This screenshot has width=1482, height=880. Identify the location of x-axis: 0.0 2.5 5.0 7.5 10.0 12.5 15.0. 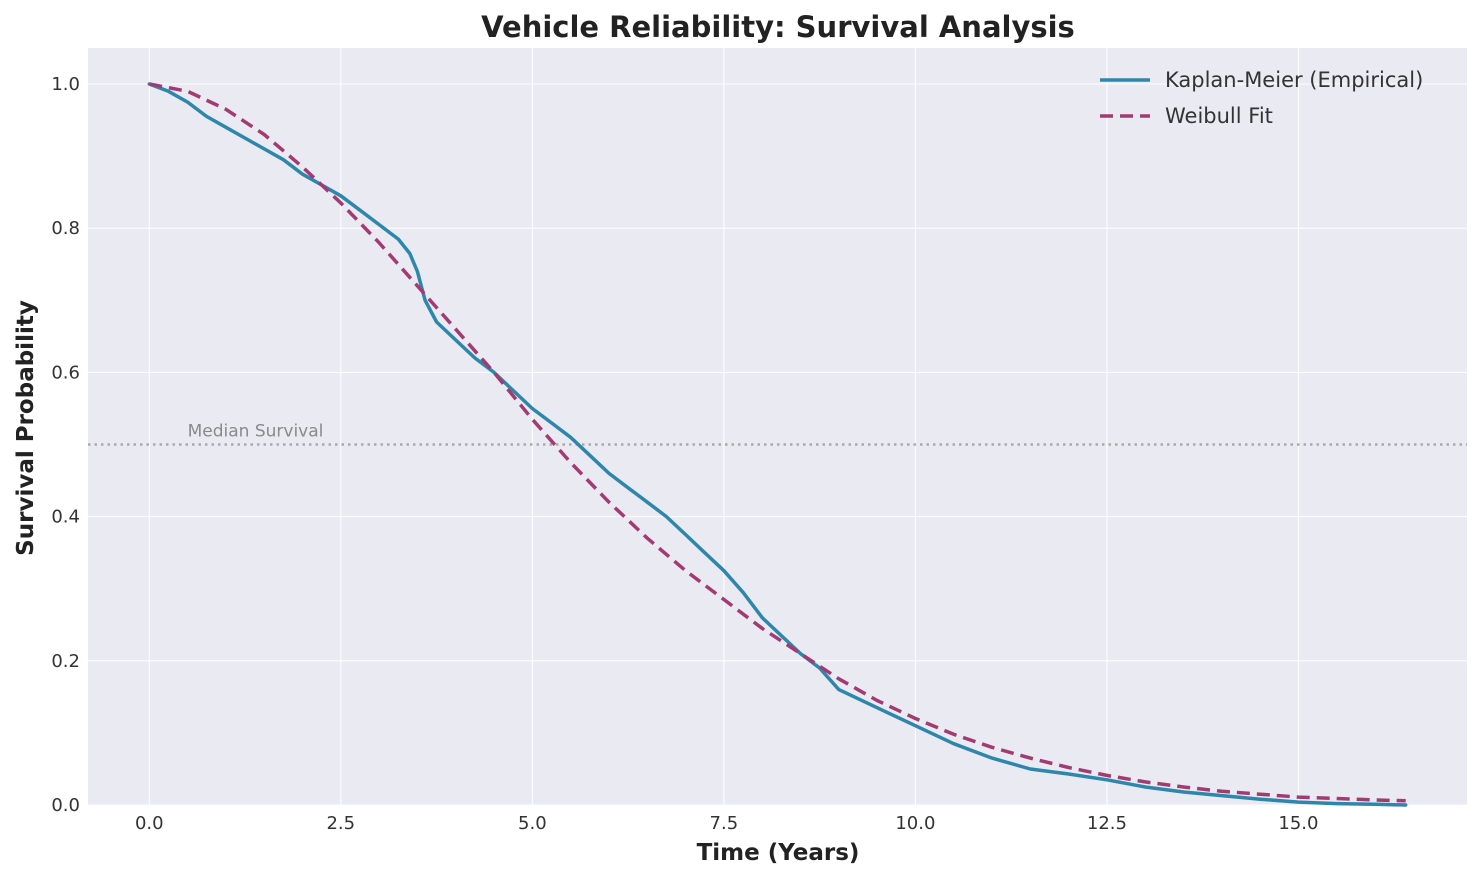
(727, 823).